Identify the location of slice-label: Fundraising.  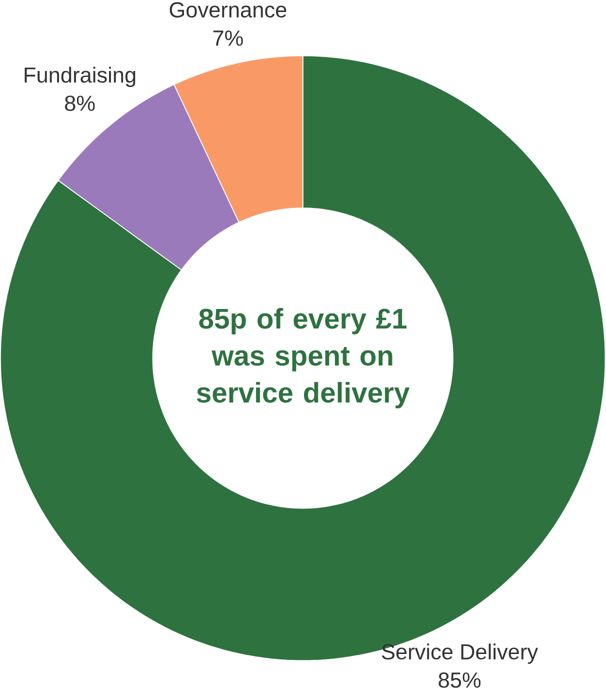
(80, 77).